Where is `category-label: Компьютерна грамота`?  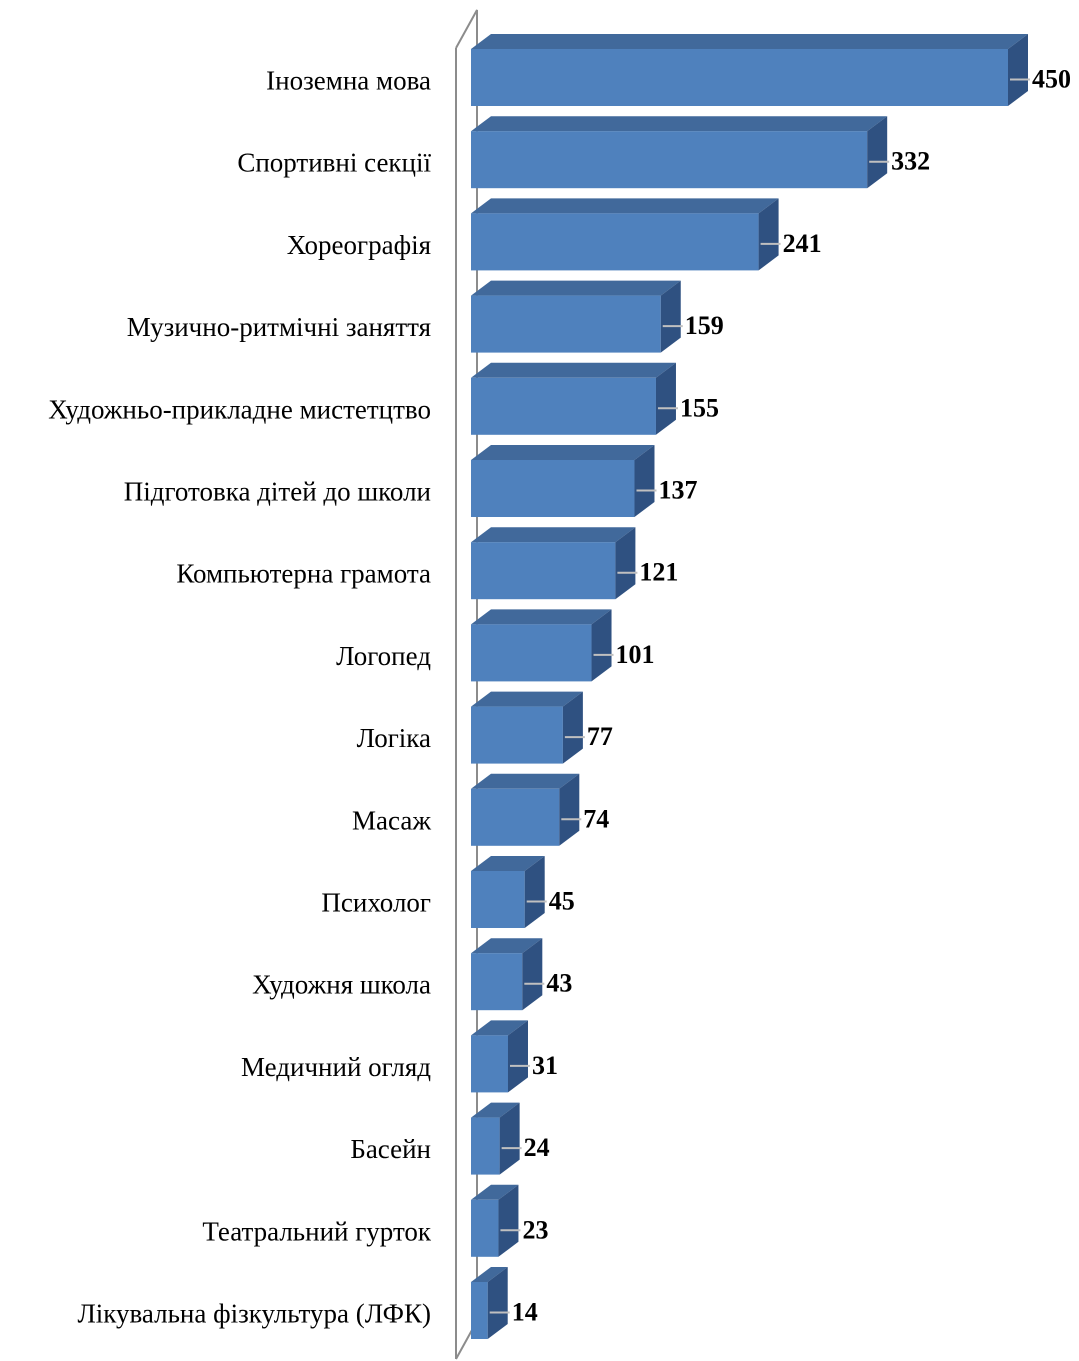 category-label: Компьютерна грамота is located at coordinates (303, 574).